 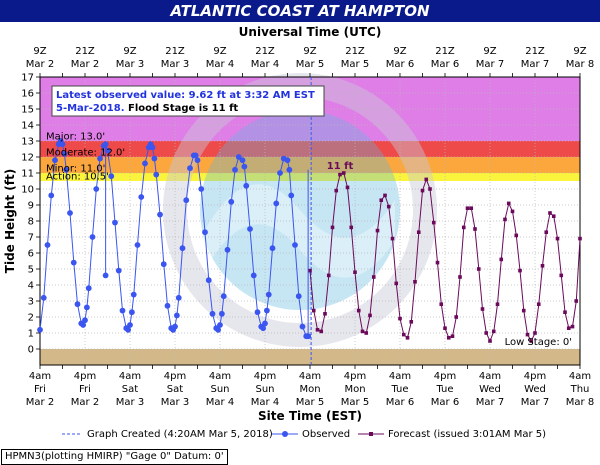 I want to click on flood-stage-note: Flood Stage is 11 ft, so click(x=183, y=108).